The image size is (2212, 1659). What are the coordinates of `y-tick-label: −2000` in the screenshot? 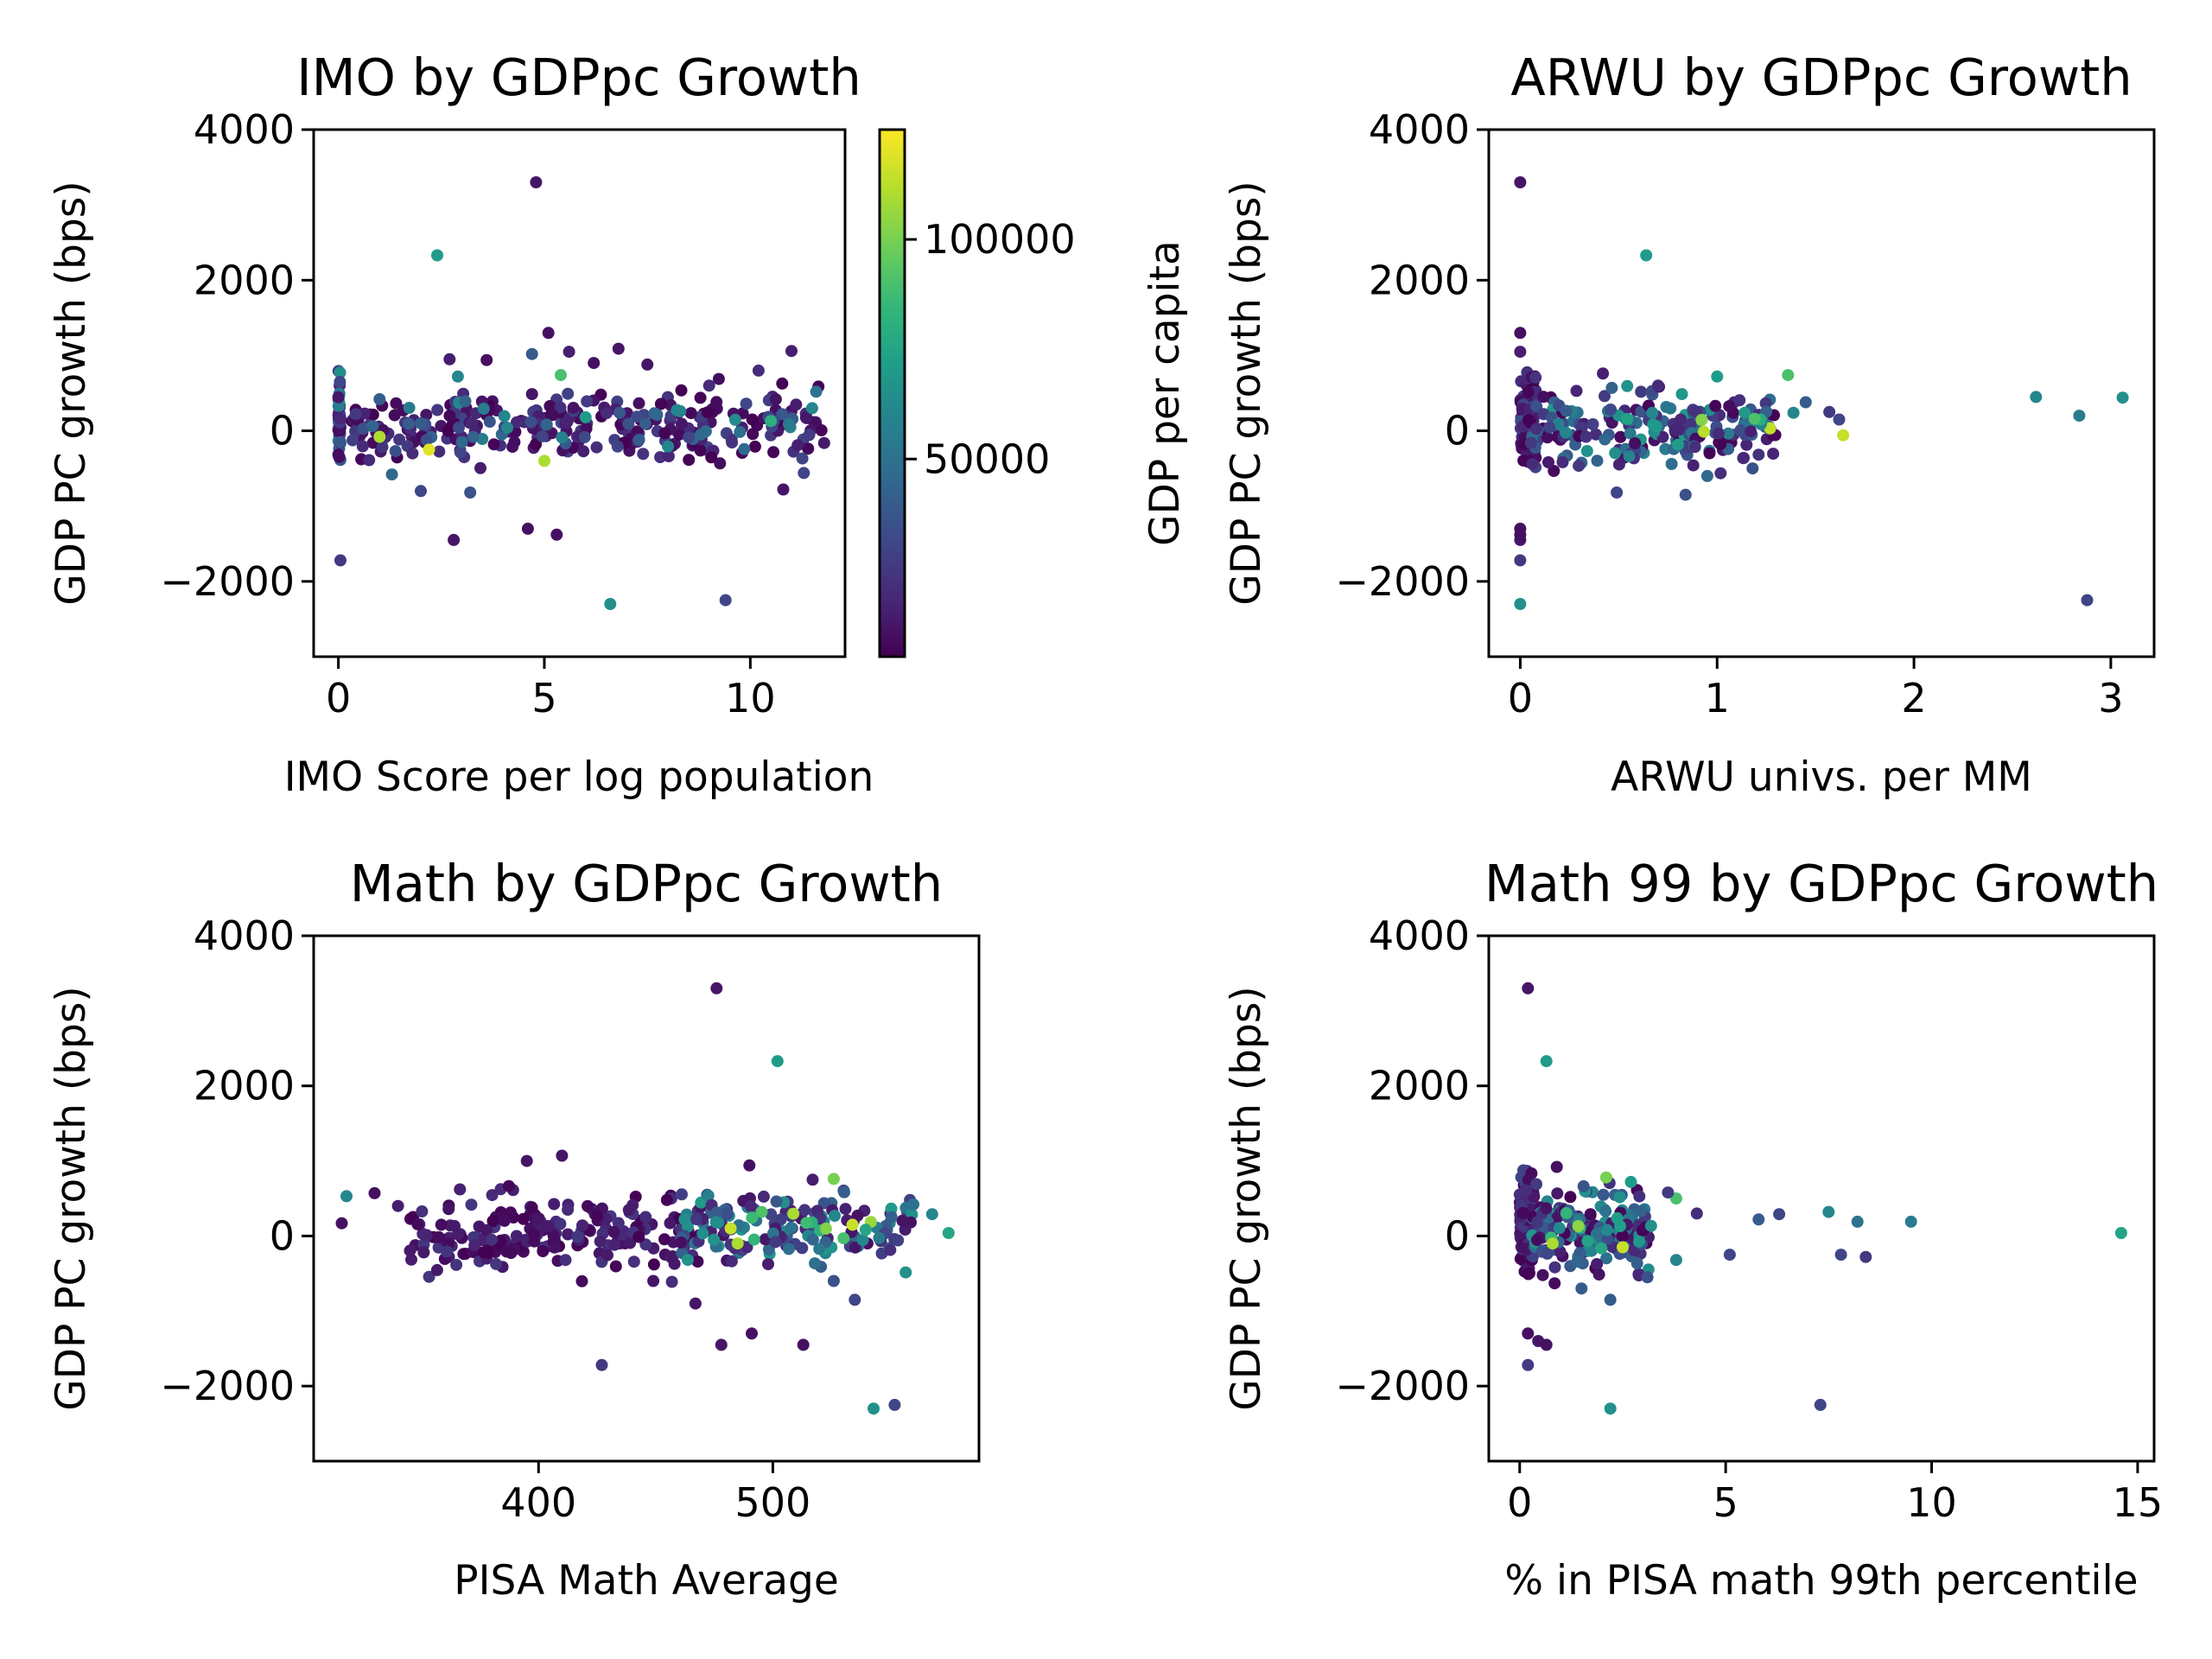 It's located at (1402, 581).